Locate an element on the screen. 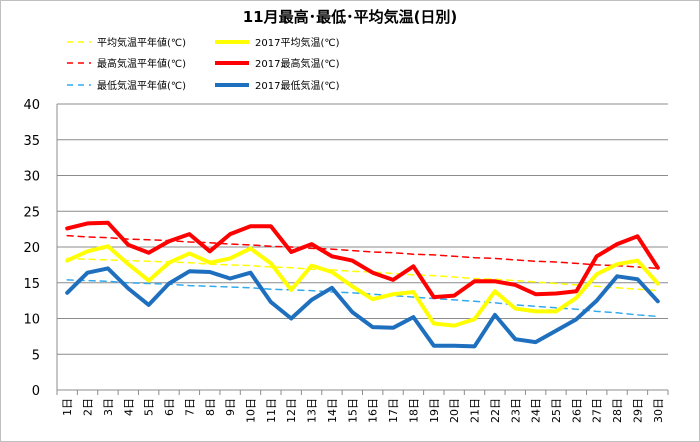  x-tick-label: 1日 is located at coordinates (67, 407).